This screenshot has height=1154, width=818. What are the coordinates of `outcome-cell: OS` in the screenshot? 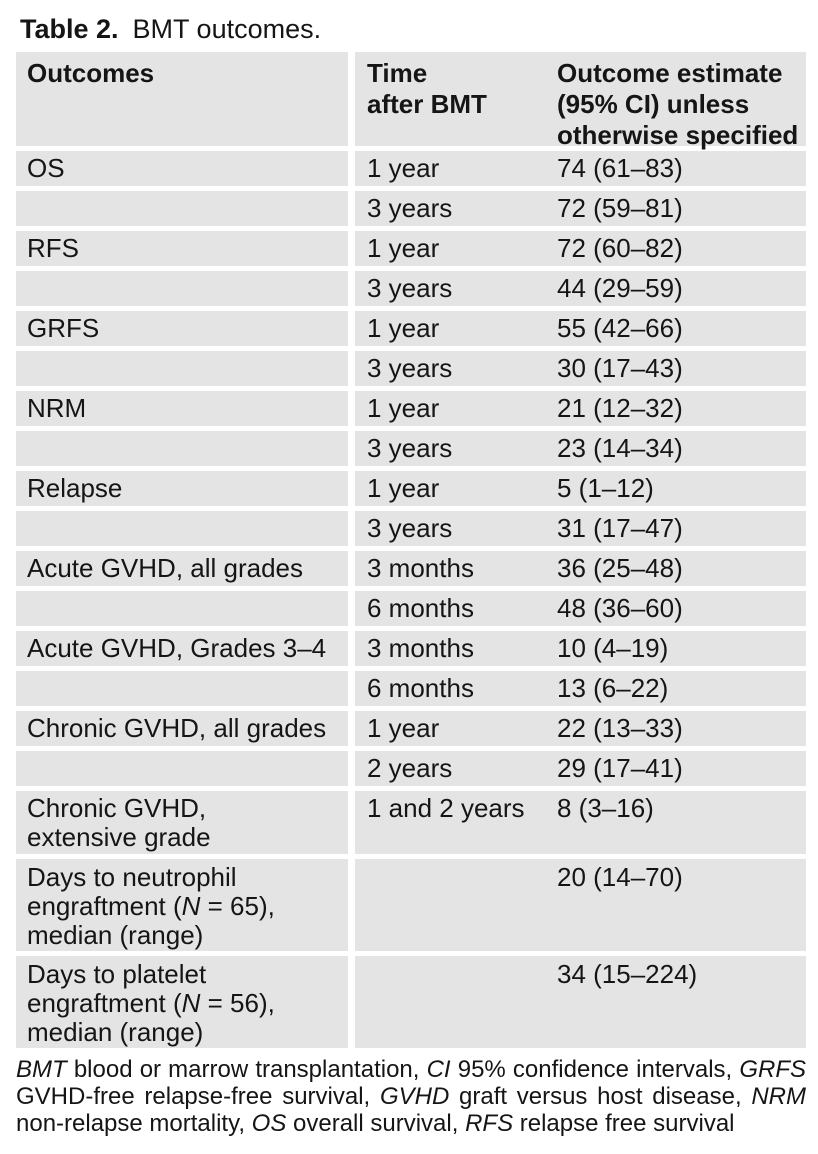 It's located at (182, 168).